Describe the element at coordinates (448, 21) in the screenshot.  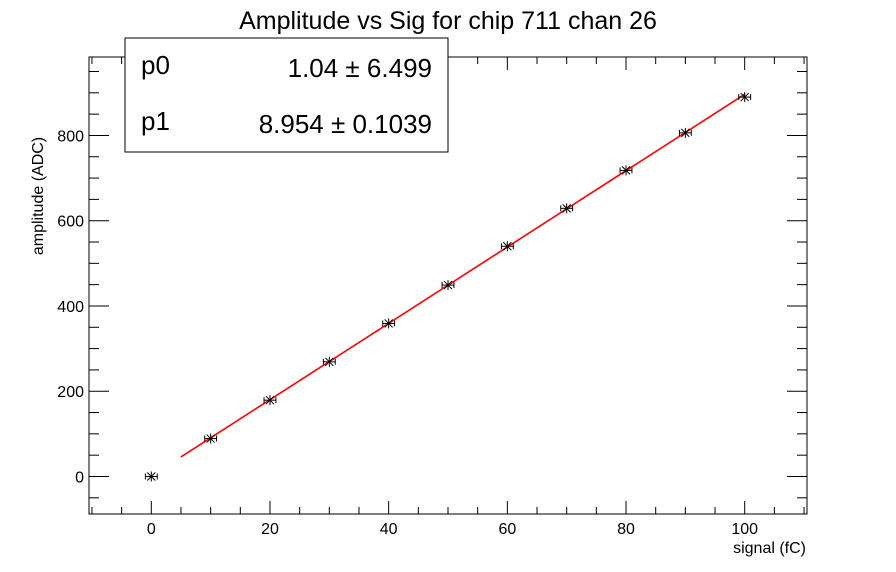
I see `chart-title: Amplitude vs Sig for chip 711 chan 26` at that location.